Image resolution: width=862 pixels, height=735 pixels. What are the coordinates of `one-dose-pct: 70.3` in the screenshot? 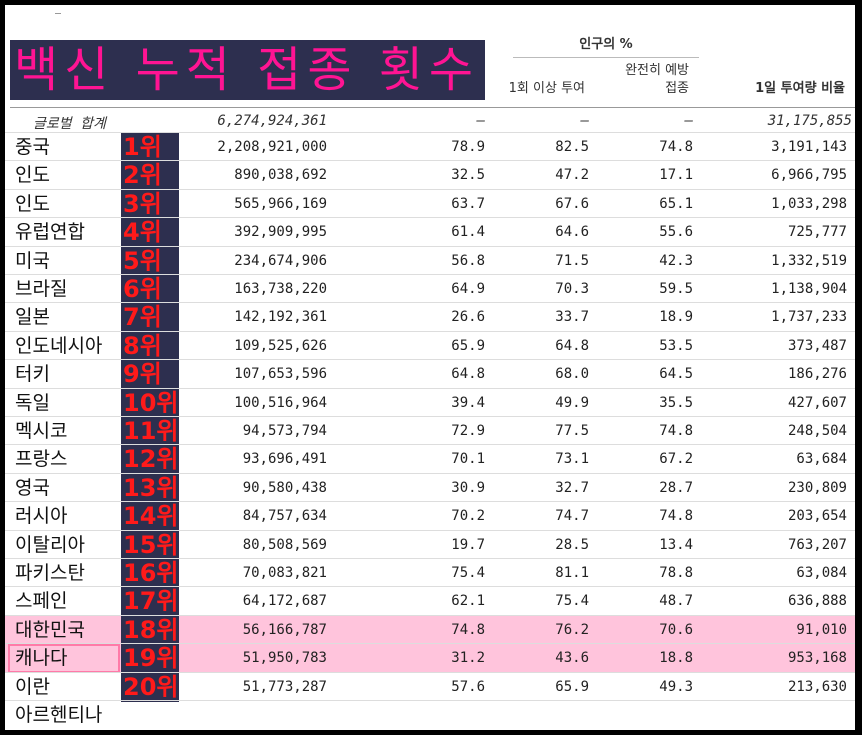 It's located at (572, 289).